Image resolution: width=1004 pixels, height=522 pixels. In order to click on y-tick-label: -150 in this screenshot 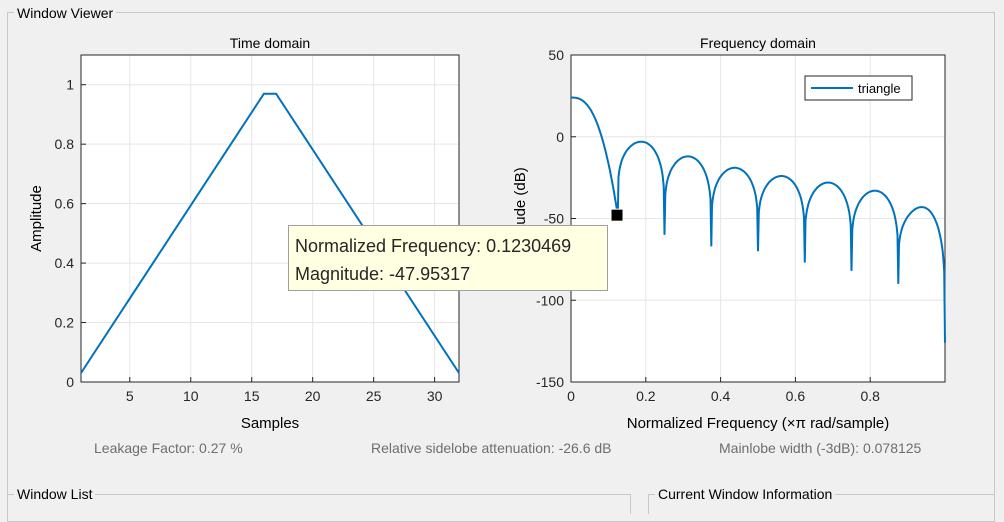, I will do `click(550, 382)`.